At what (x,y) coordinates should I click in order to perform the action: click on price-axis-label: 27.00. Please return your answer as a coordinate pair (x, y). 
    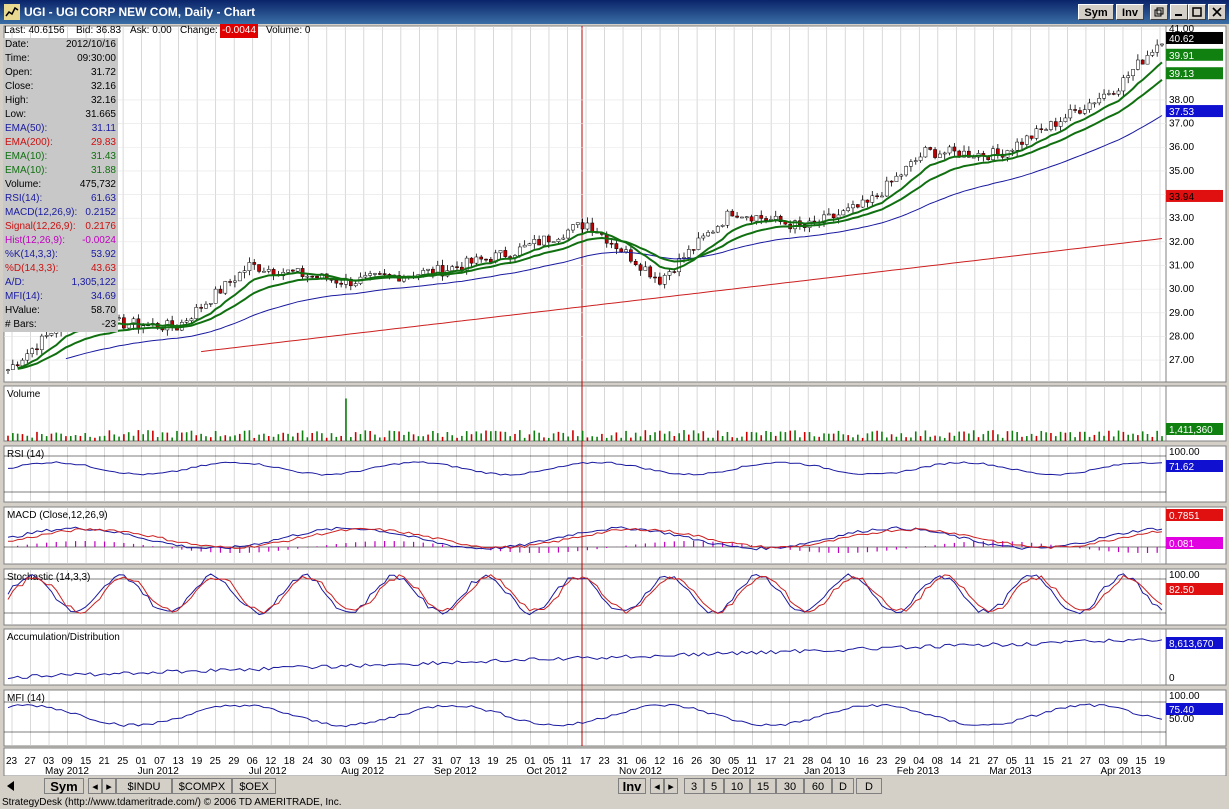
    Looking at the image, I should click on (1181, 360).